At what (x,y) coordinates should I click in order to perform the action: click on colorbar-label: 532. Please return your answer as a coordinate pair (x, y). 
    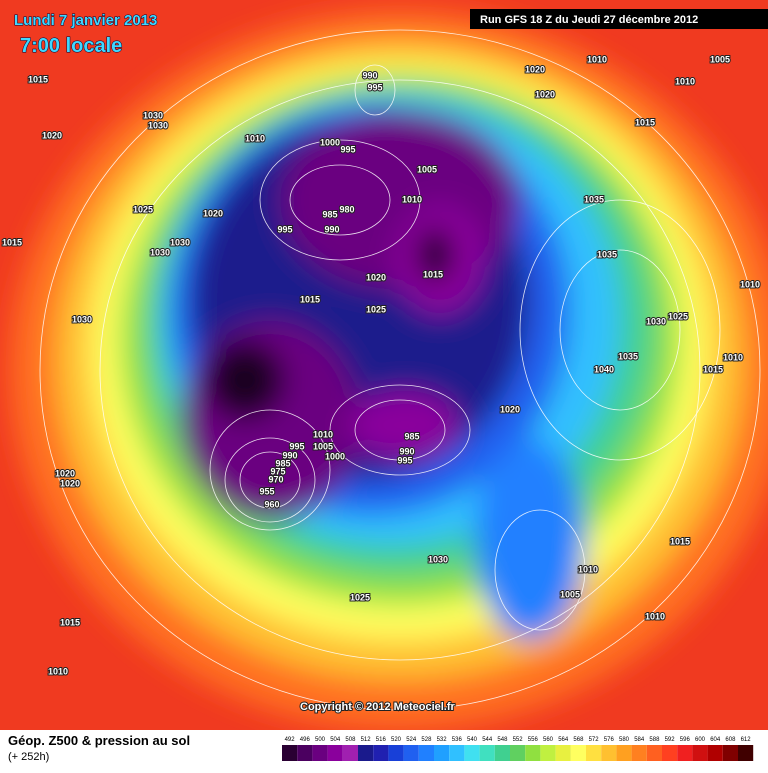
    Looking at the image, I should click on (442, 740).